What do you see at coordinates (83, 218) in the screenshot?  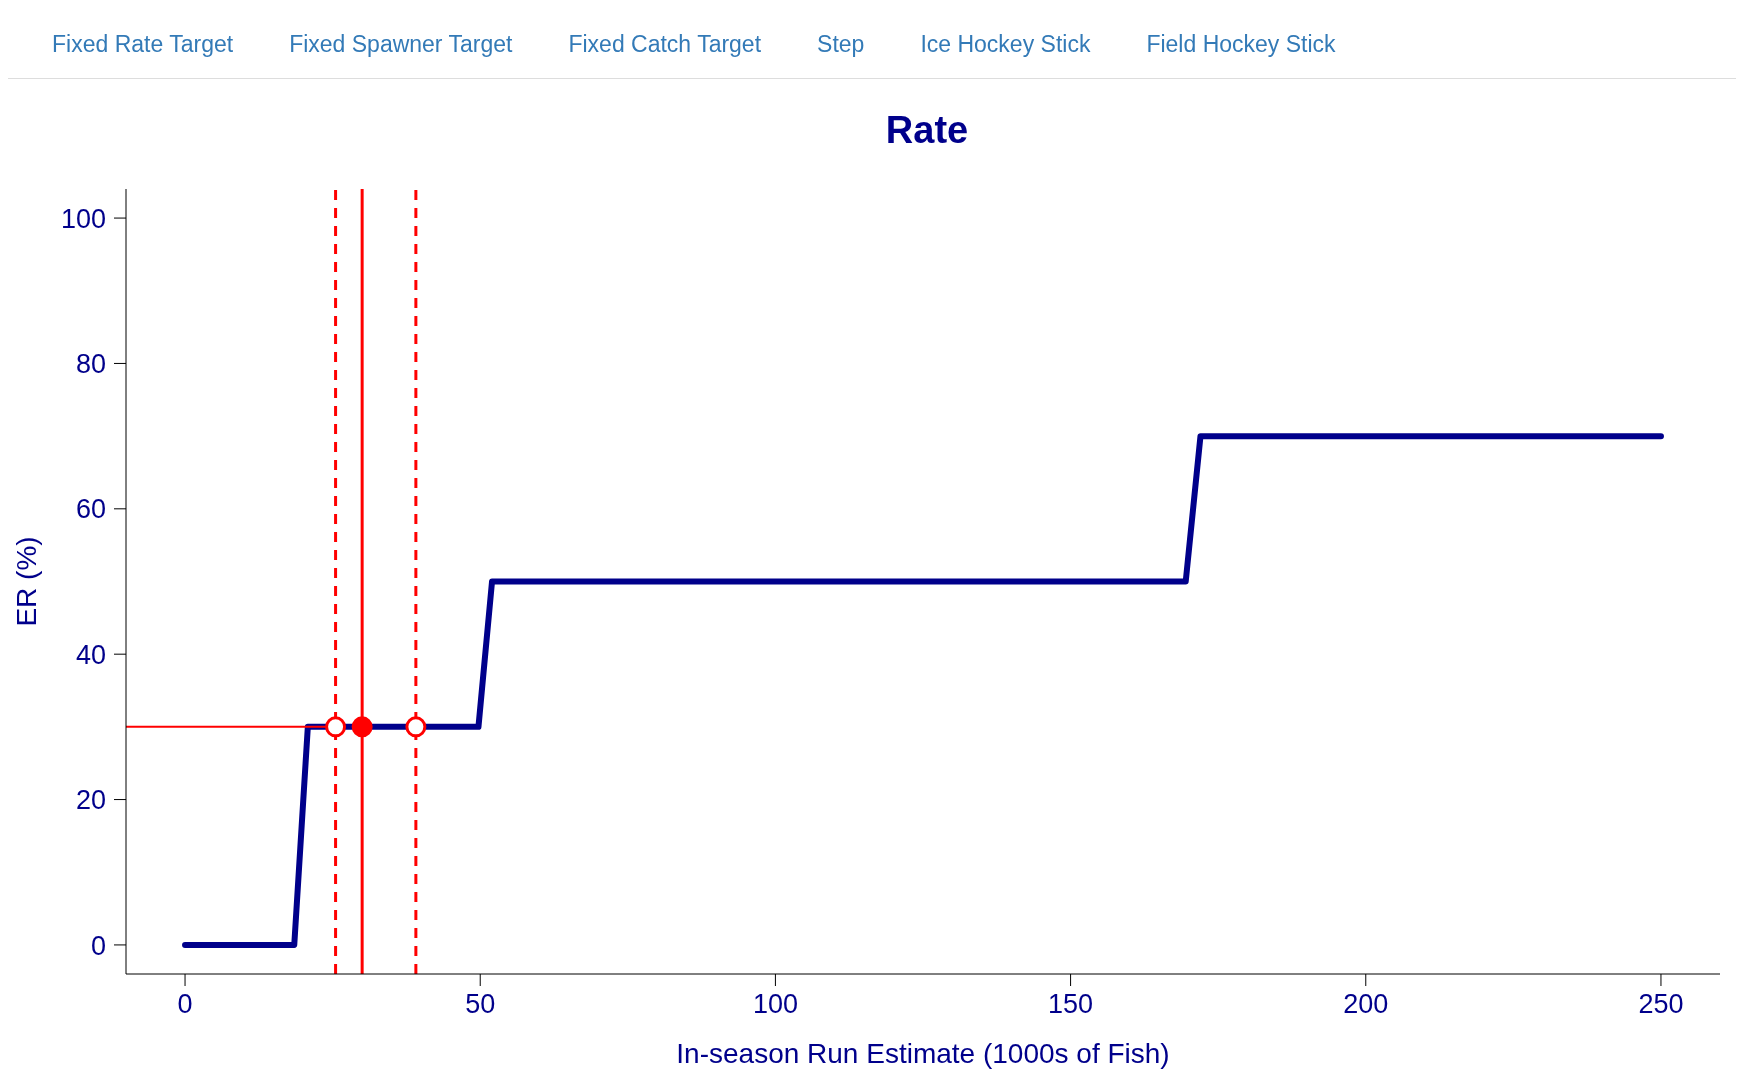 I see `y-tick-label: 100` at bounding box center [83, 218].